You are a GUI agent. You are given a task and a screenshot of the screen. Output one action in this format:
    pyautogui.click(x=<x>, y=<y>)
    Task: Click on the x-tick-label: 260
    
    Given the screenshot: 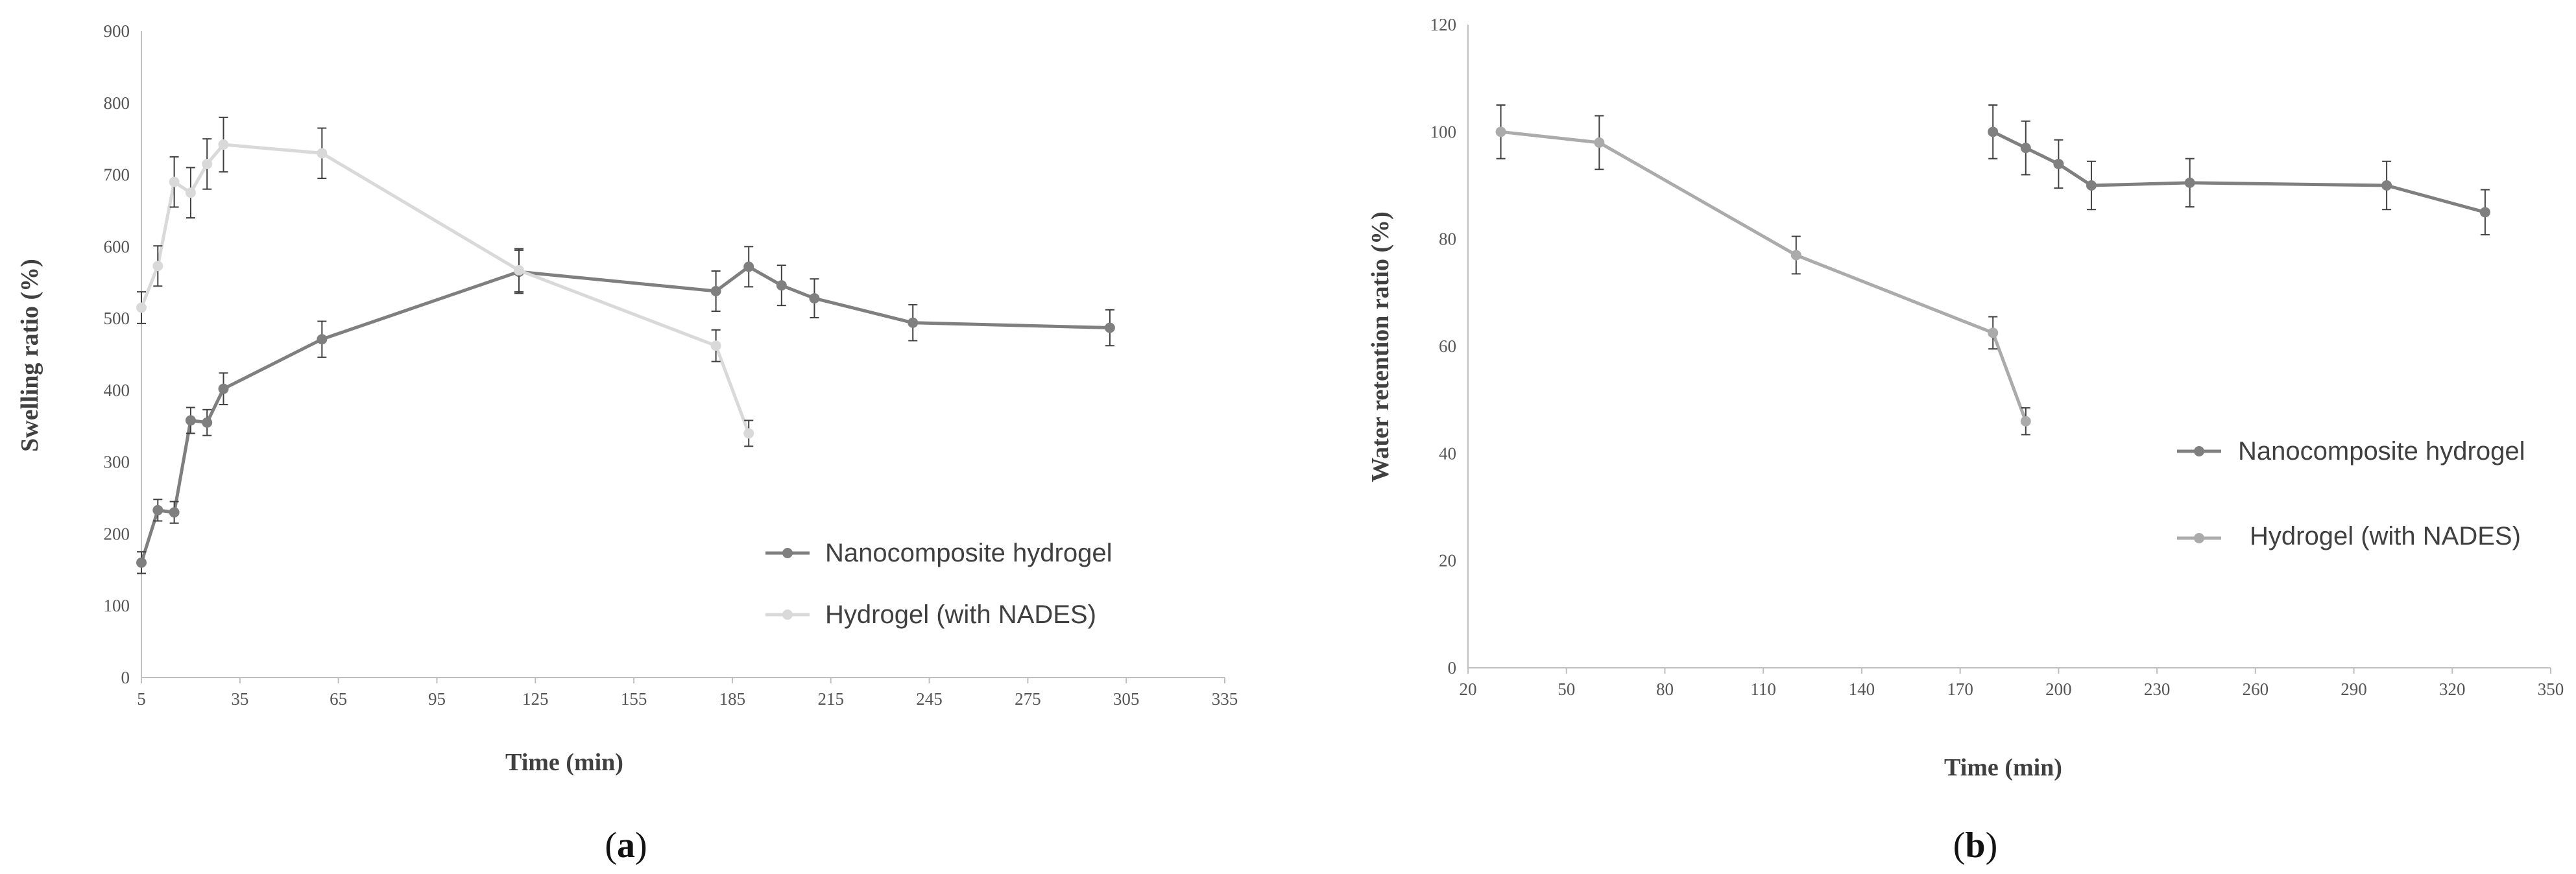 What is the action you would take?
    pyautogui.click(x=2256, y=689)
    